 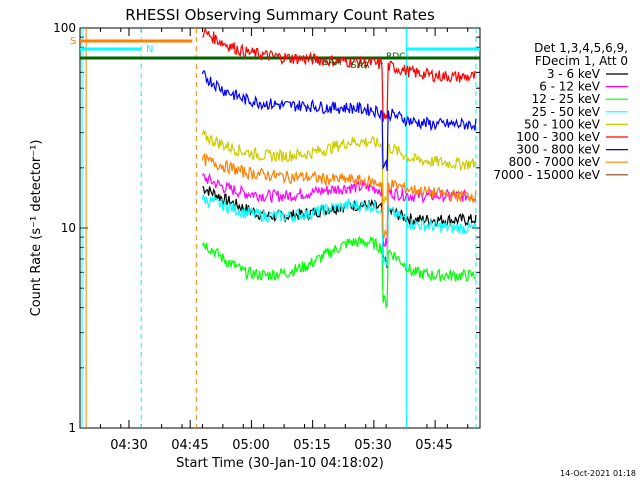 What do you see at coordinates (338, 272) in the screenshot?
I see `series-12-25kev` at bounding box center [338, 272].